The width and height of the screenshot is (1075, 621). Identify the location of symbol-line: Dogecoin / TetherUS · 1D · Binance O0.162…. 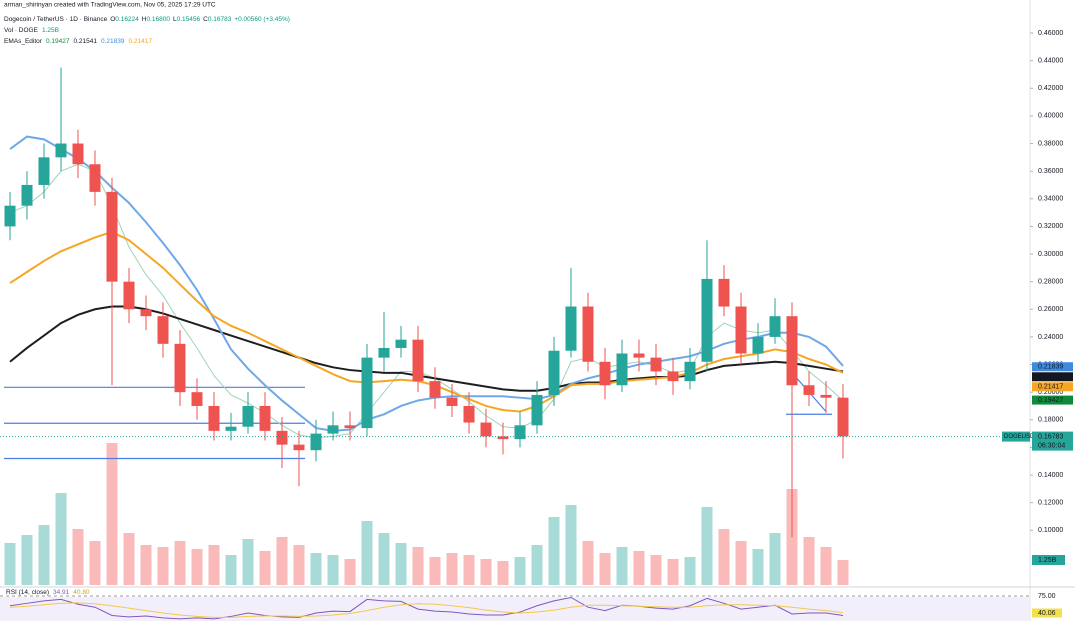
(147, 19).